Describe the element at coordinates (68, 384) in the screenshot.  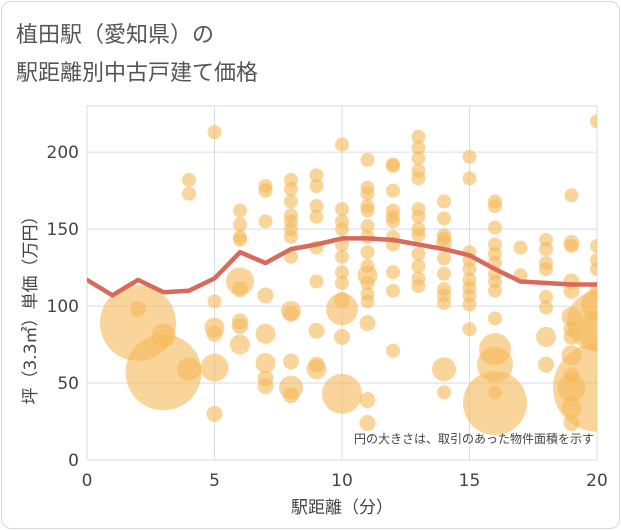
I see `y-tick-label: 50` at that location.